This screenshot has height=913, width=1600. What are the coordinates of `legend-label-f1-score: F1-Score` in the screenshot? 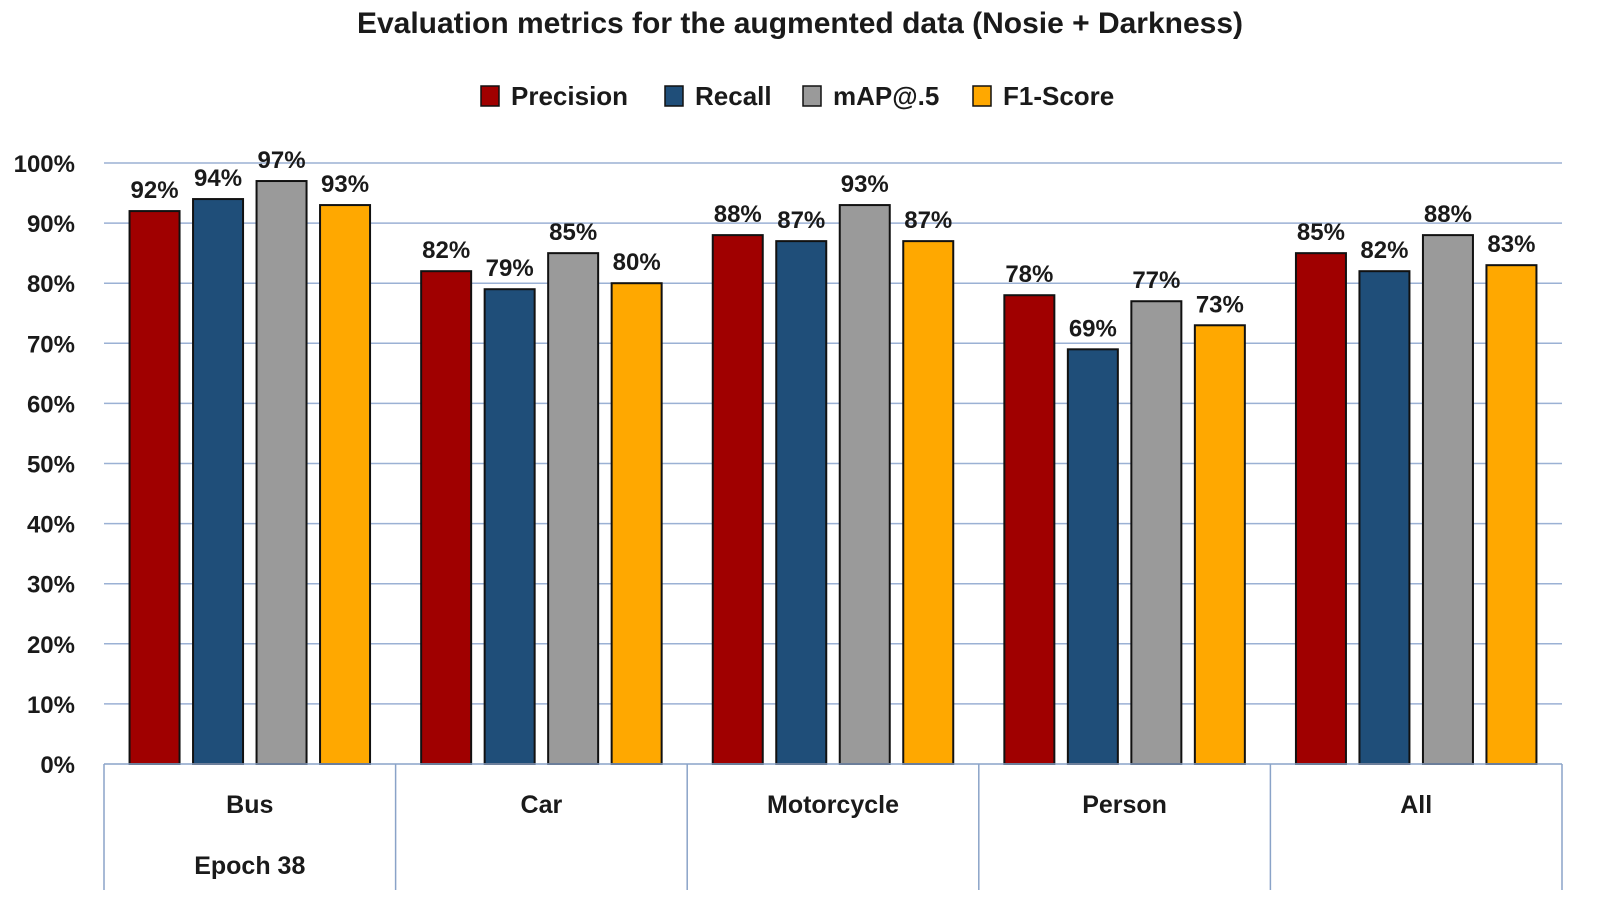 It's located at (1058, 96).